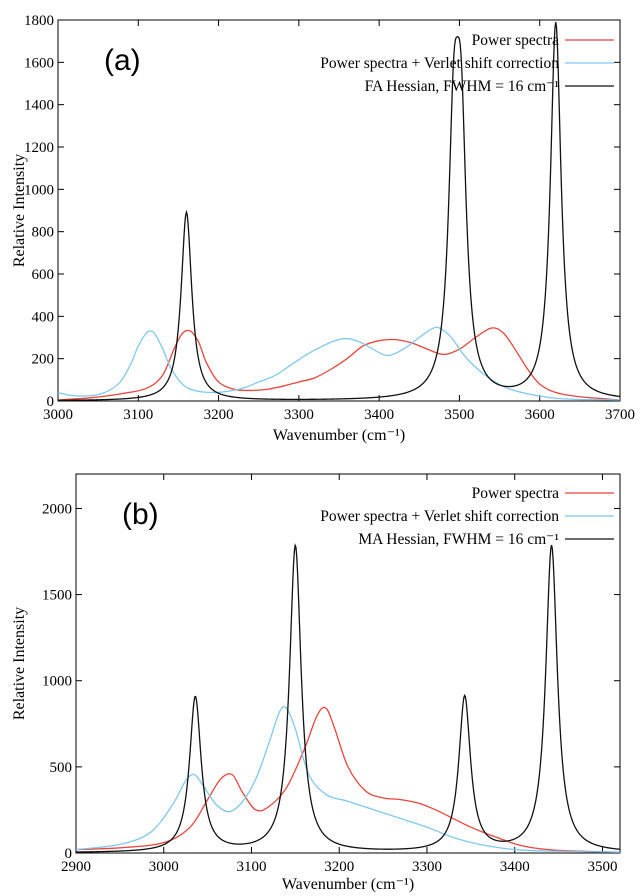 Image resolution: width=643 pixels, height=896 pixels. Describe the element at coordinates (43, 360) in the screenshot. I see `y-tick-label: 200` at that location.